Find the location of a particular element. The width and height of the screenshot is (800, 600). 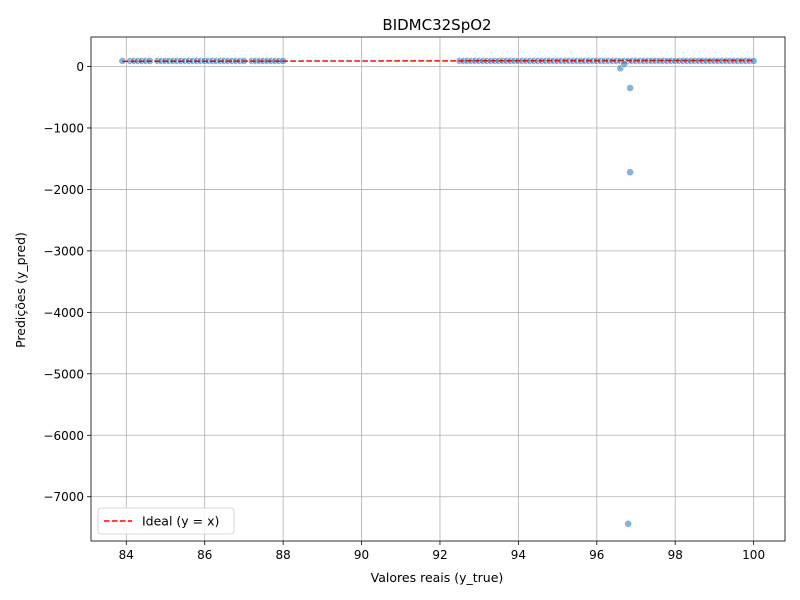

y-tick-label: −7000 is located at coordinates (63, 497).